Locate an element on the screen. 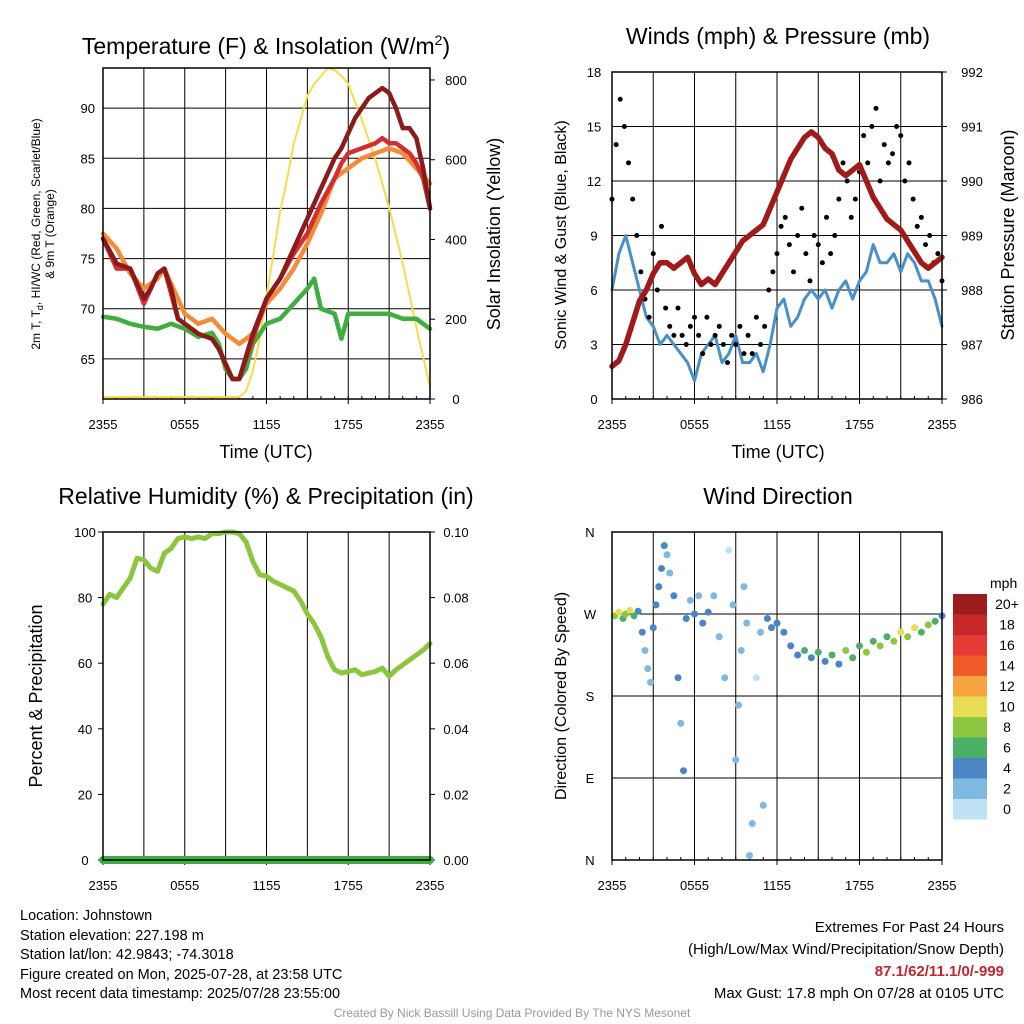 The width and height of the screenshot is (1024, 1024). temperature-series-dewpoint is located at coordinates (266, 329).